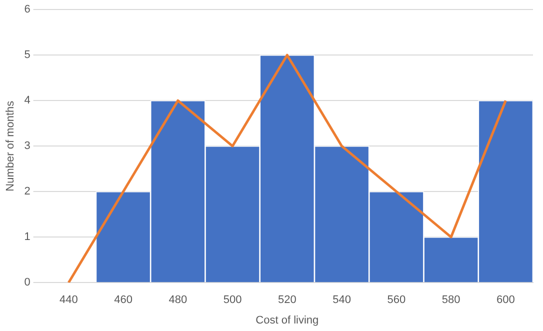 This screenshot has height=331, width=543. Describe the element at coordinates (27, 282) in the screenshot. I see `y-tick-label: 0` at that location.